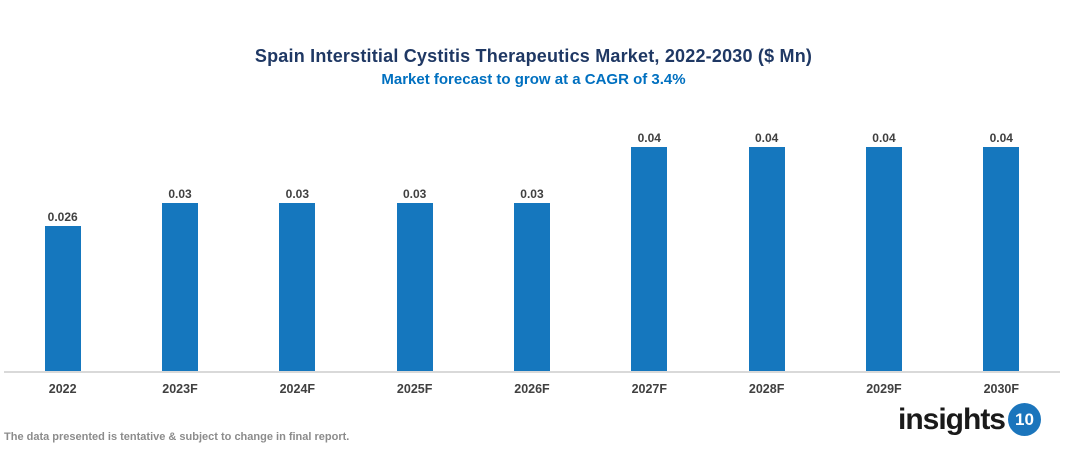 The width and height of the screenshot is (1067, 454). Describe the element at coordinates (414, 389) in the screenshot. I see `x-axis-label: 2025F` at that location.